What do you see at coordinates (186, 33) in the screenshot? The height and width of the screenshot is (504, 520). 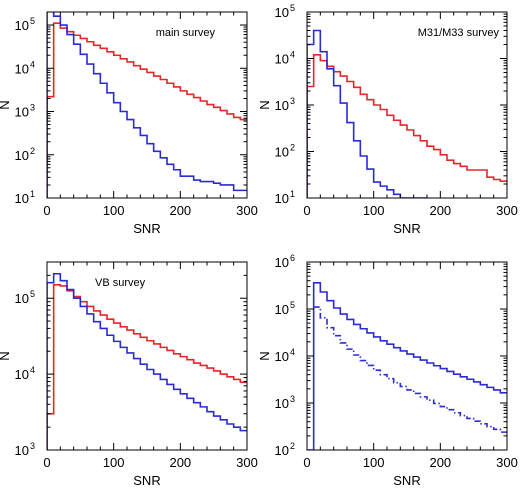 I see `panel-annotation: main survey` at bounding box center [186, 33].